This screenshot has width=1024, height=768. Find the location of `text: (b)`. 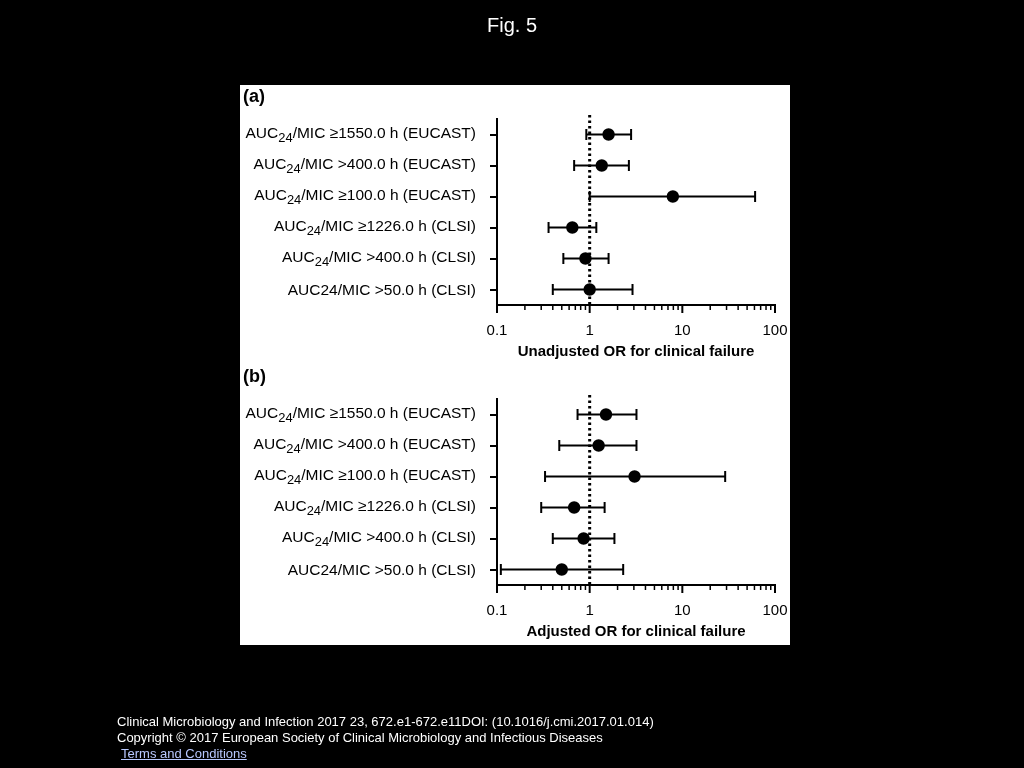

text: (b) is located at coordinates (254, 375).